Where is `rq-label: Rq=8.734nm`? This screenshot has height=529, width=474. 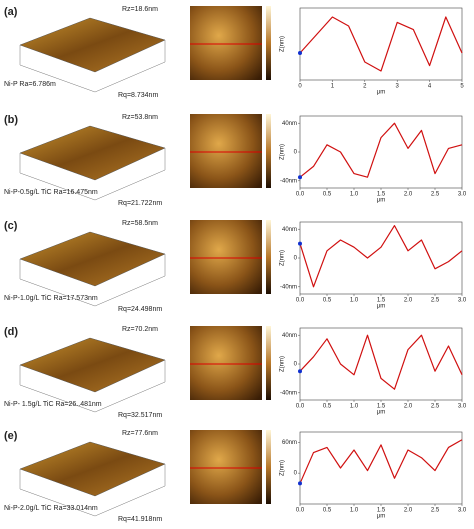
rq-label: Rq=8.734nm is located at coordinates (138, 95).